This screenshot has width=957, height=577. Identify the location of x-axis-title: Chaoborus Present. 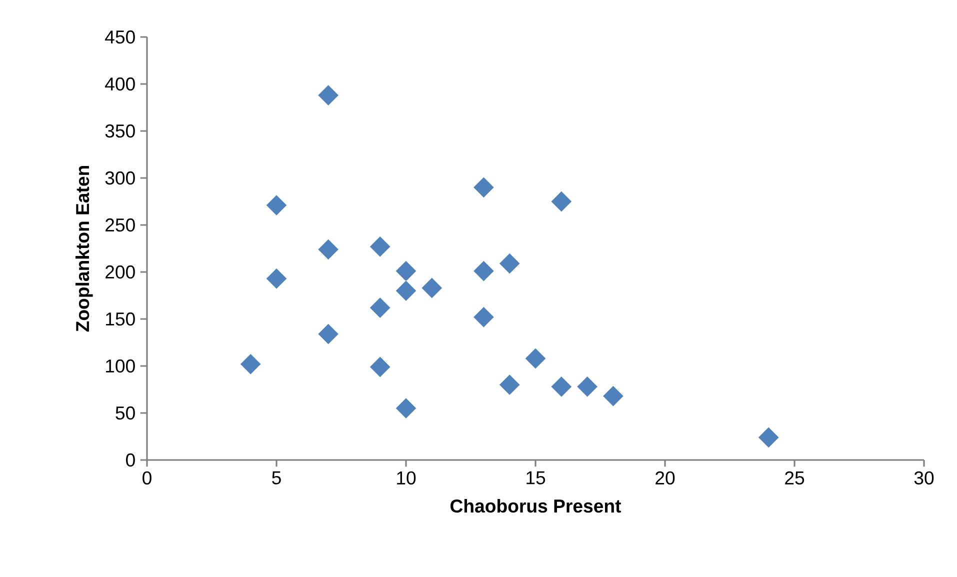
(536, 505).